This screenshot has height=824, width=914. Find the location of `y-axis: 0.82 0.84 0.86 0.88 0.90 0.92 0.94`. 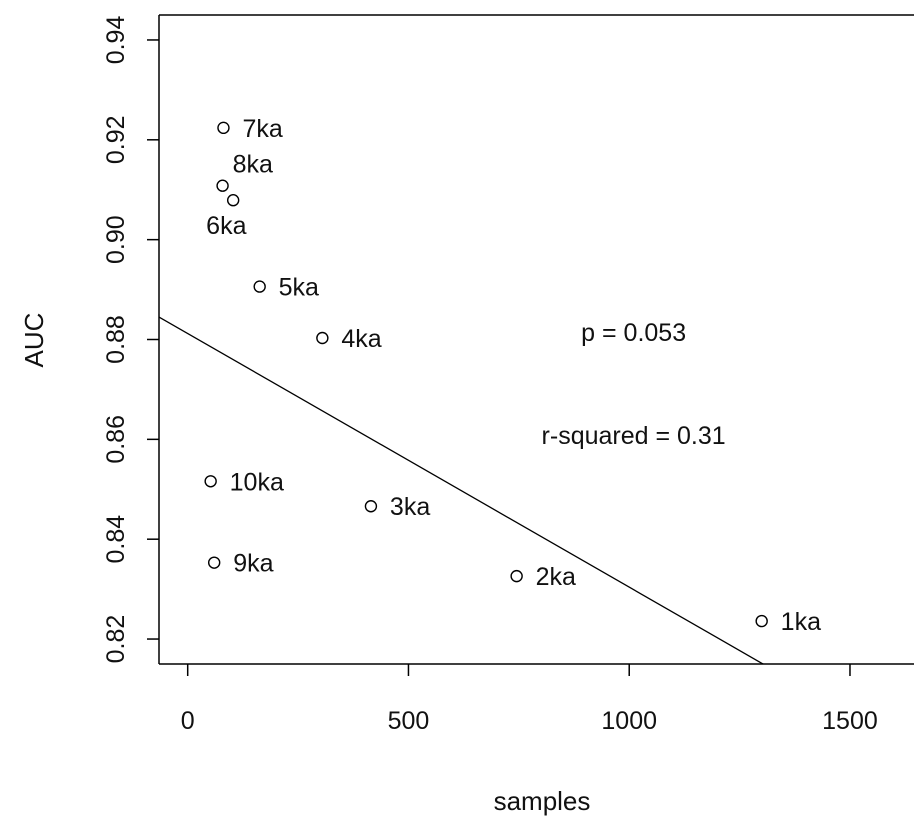

y-axis: 0.82 0.84 0.86 0.88 0.90 0.92 0.94 is located at coordinates (130, 340).